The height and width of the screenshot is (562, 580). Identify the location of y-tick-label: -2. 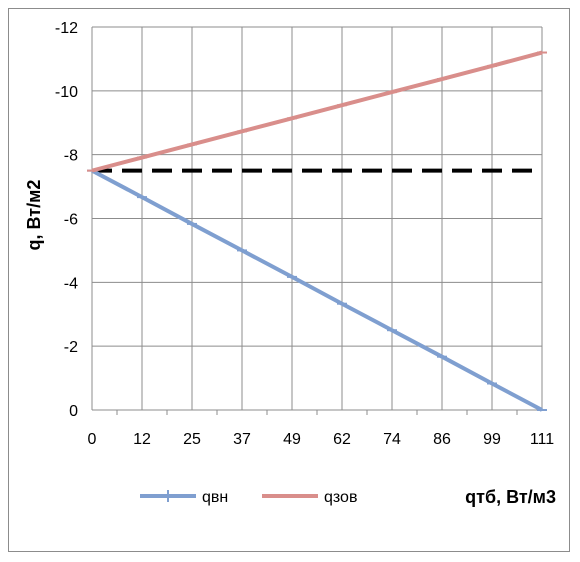
(71, 347).